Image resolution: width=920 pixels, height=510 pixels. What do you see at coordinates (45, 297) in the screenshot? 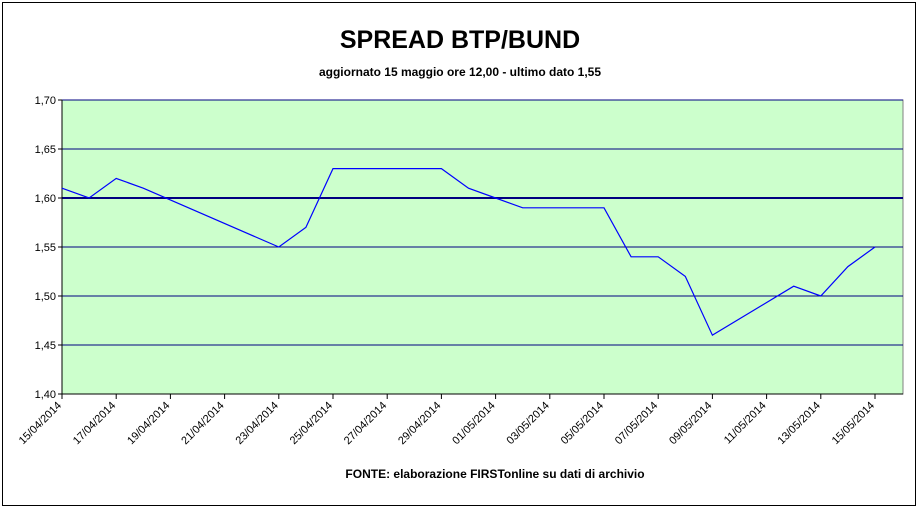
I see `y-tick-label: 1,50` at bounding box center [45, 297].